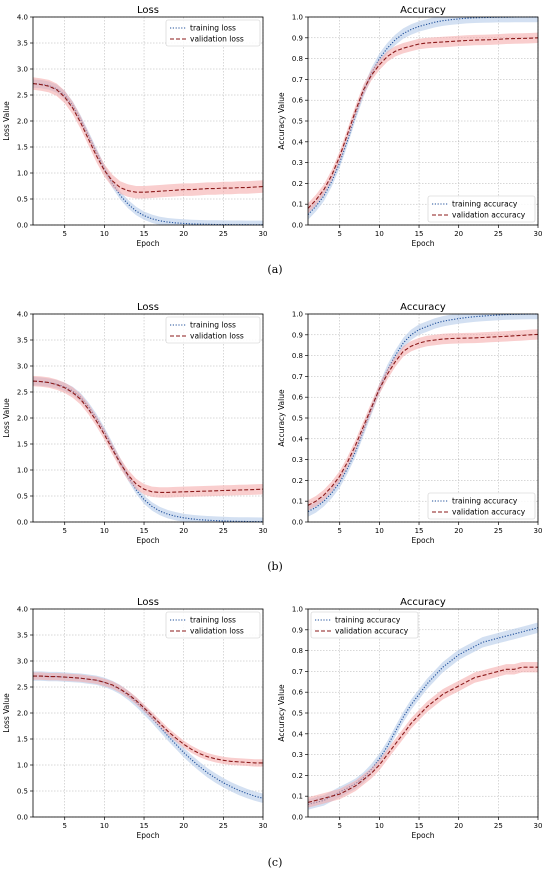  What do you see at coordinates (275, 566) in the screenshot?
I see `caption-b: (b)` at bounding box center [275, 566].